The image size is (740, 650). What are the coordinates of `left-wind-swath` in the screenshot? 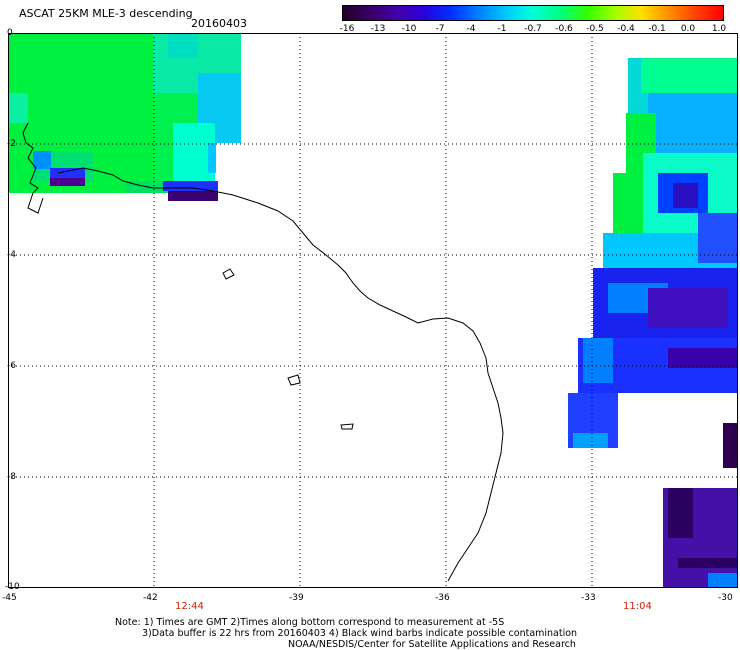 It's located at (124, 117).